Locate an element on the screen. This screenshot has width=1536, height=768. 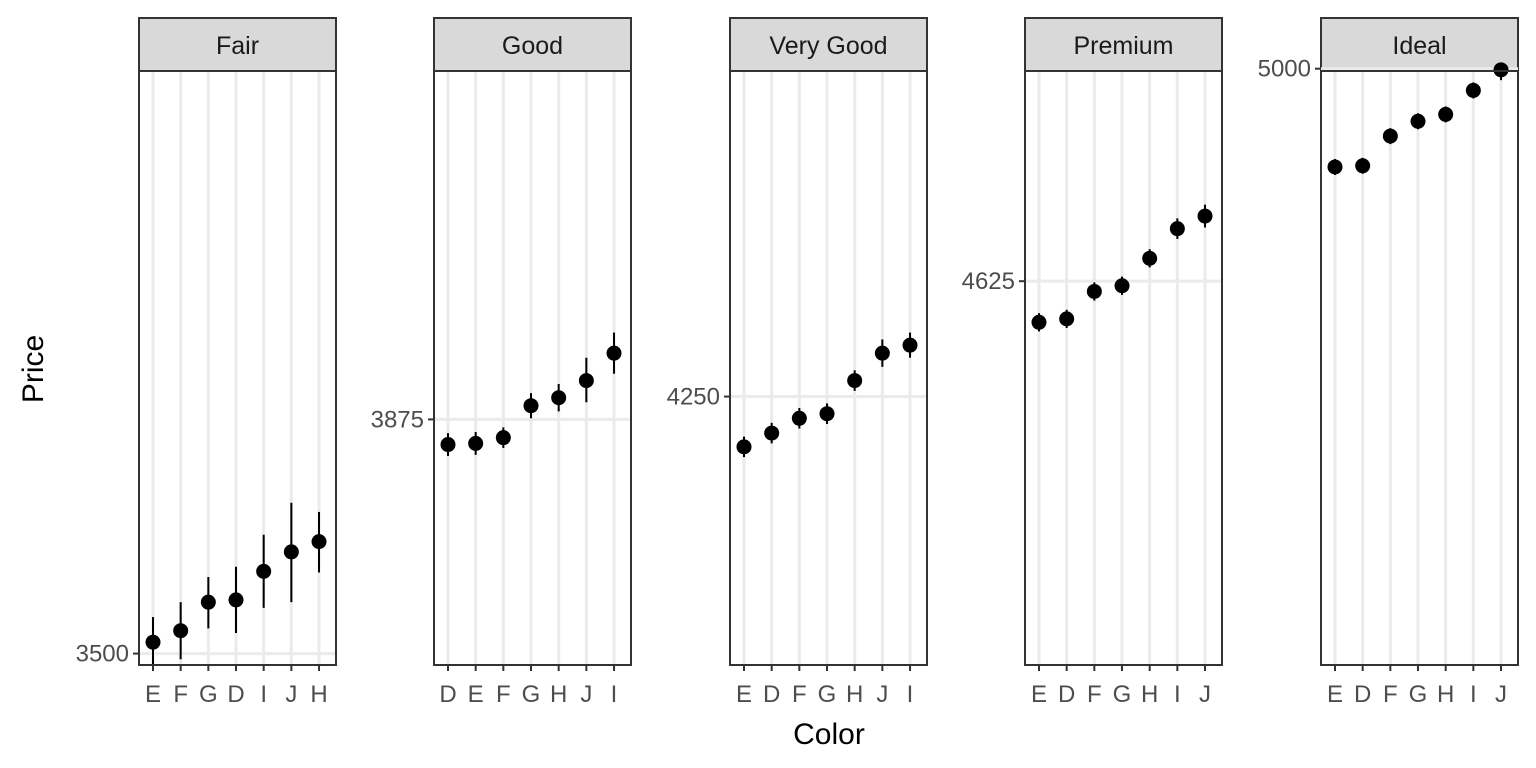
facet-strip-label: Fair is located at coordinates (237, 46).